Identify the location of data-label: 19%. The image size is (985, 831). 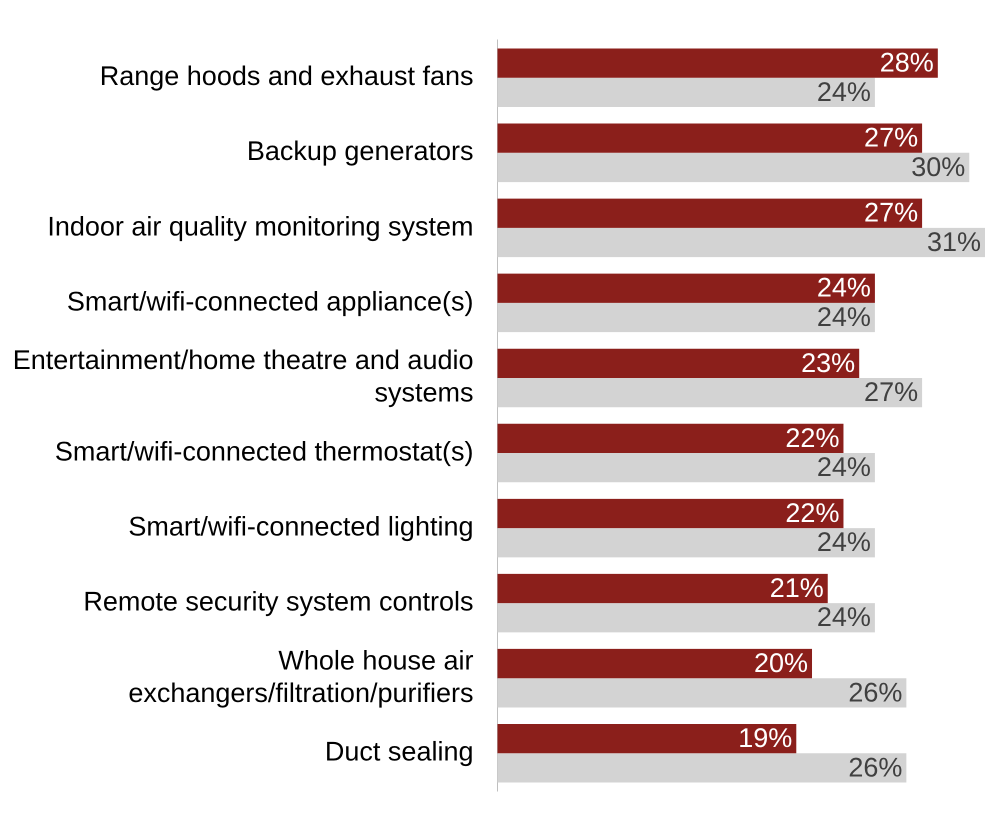
(765, 738).